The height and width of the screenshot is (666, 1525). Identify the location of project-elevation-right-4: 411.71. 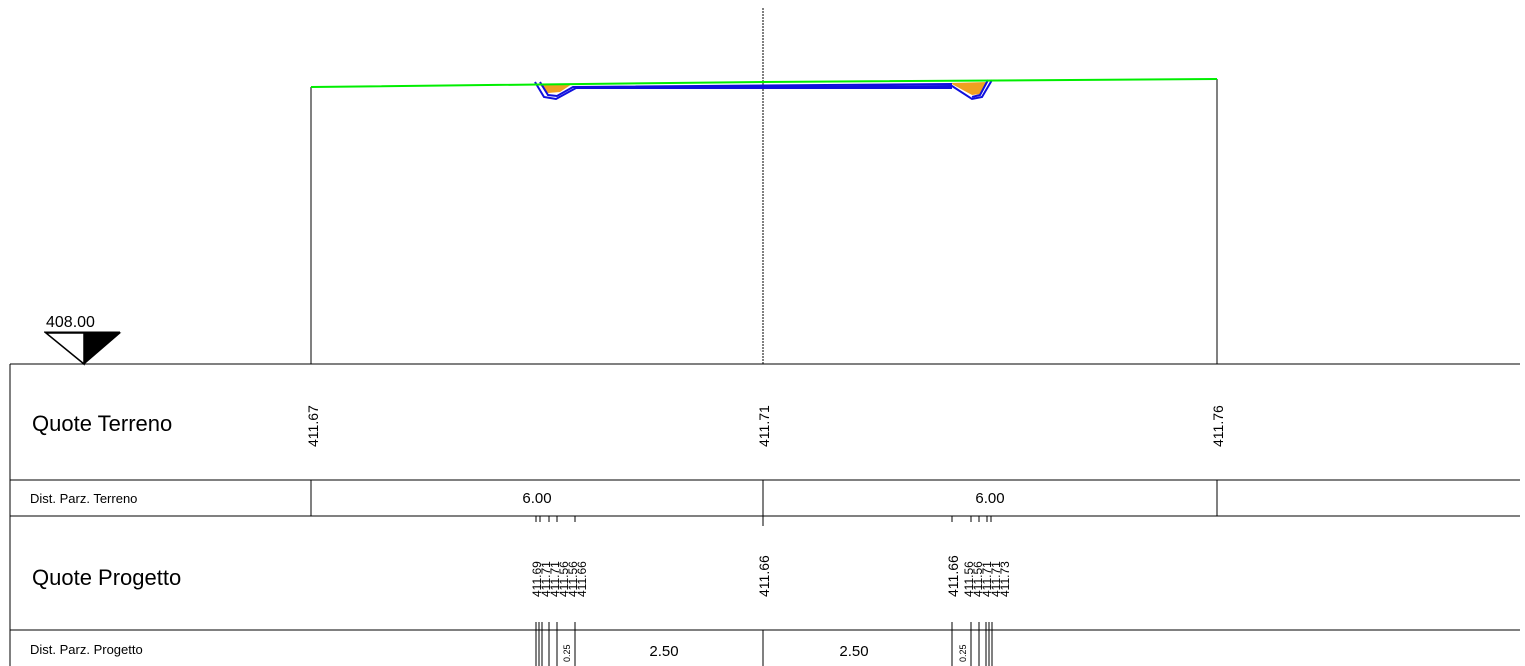
(987, 579).